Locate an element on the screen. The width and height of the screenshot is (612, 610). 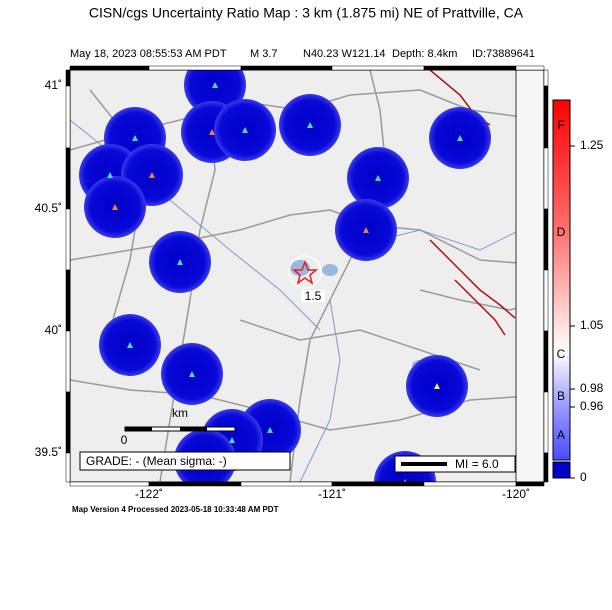
depth: Depth: 8.4km is located at coordinates (424, 54).